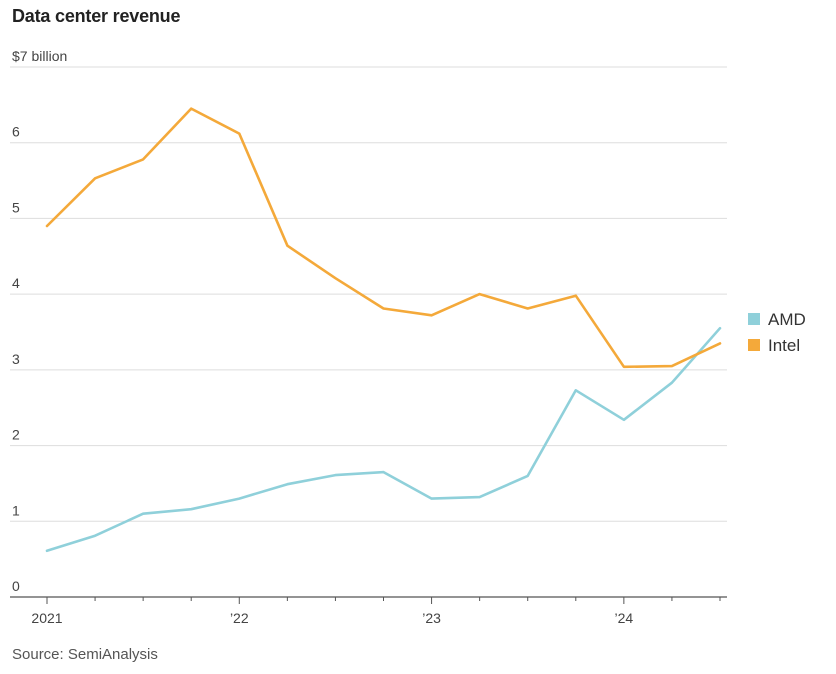  Describe the element at coordinates (16, 359) in the screenshot. I see `y-tick-label: 3` at that location.